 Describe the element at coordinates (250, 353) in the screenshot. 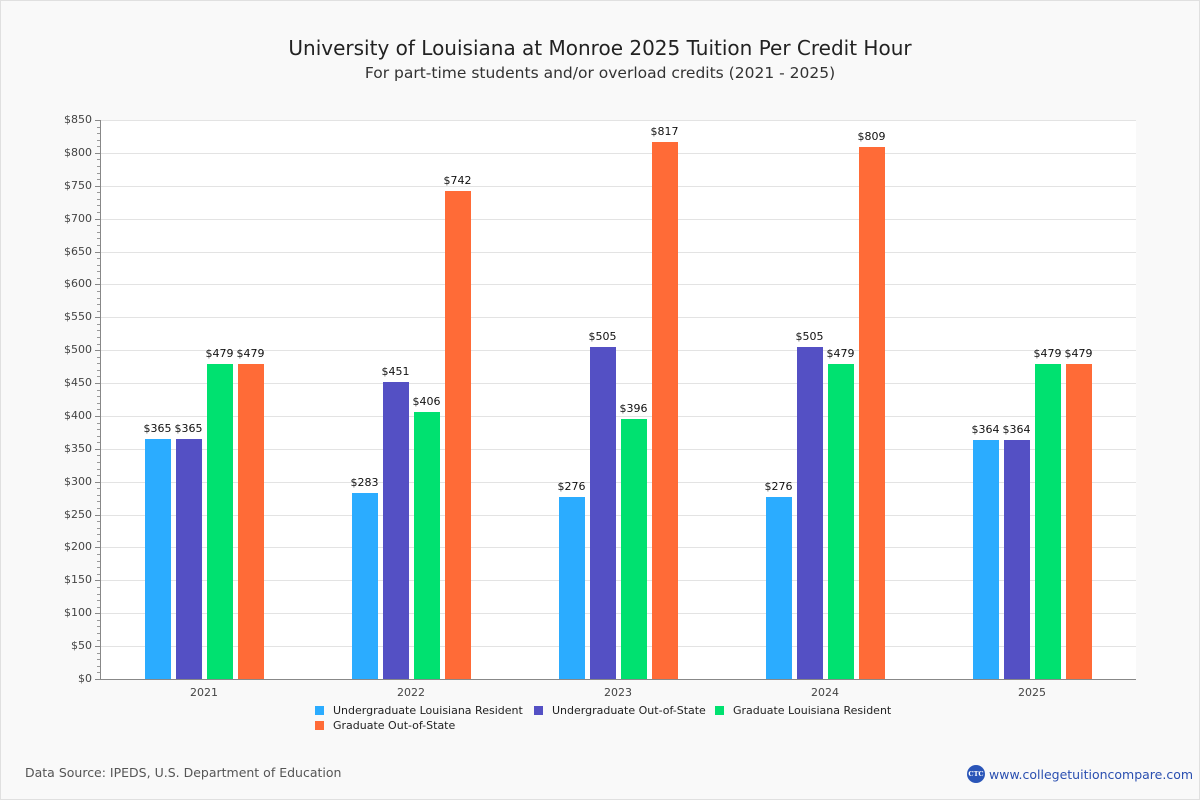

I see `bar-value-label: $479` at that location.